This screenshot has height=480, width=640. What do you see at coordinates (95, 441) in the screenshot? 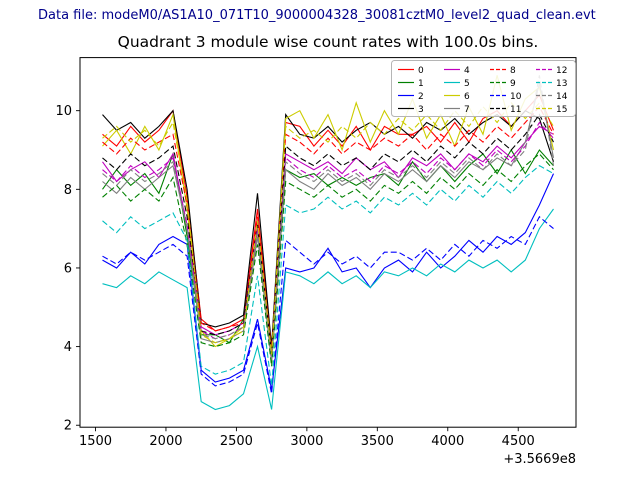
I see `x-tick-label: 1500` at bounding box center [95, 441].